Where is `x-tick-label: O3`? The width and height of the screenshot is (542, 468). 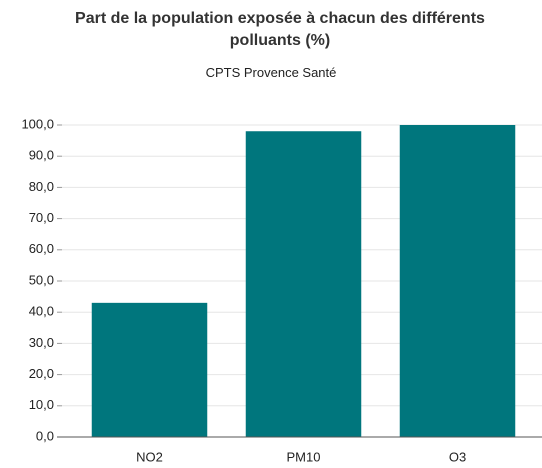
x-tick-label: O3 is located at coordinates (457, 456).